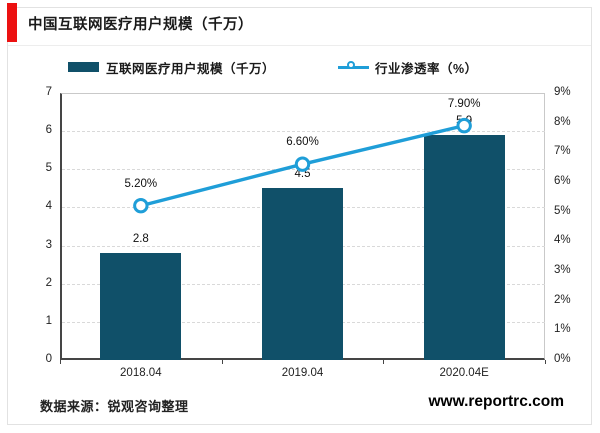 Image resolution: width=600 pixels, height=433 pixels. What do you see at coordinates (562, 92) in the screenshot?
I see `y-axis-right-tick-label: 9%` at bounding box center [562, 92].